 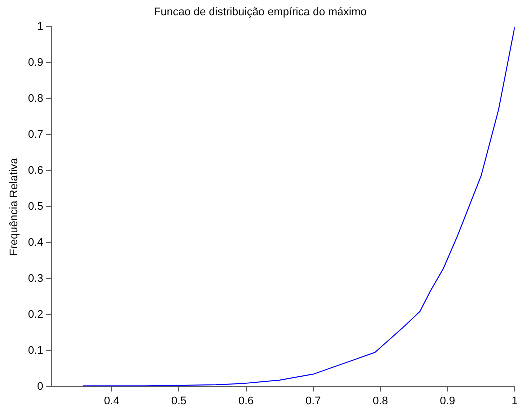 I want to click on x-tick-label: 0.8, so click(x=380, y=401).